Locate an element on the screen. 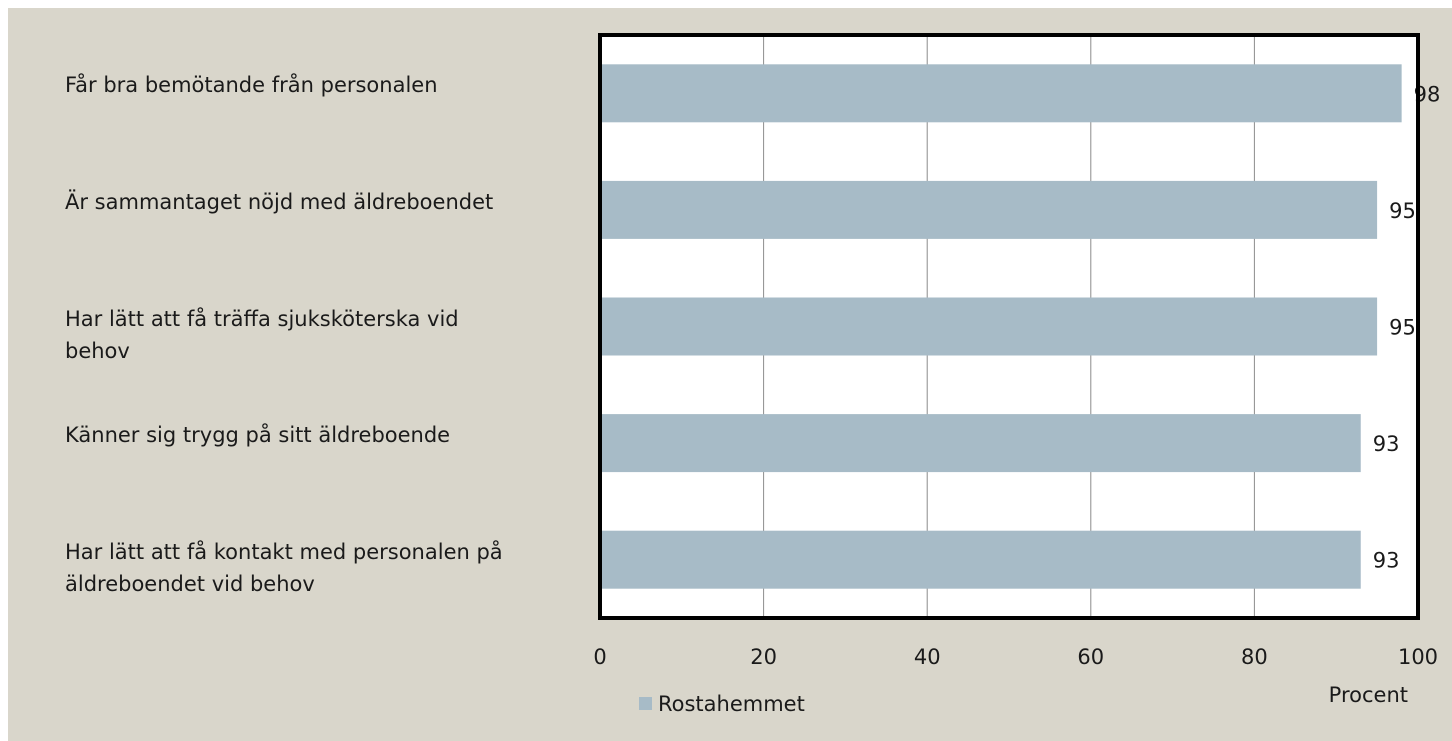 The image size is (1452, 741). x-tick-label: 100 is located at coordinates (1418, 657).